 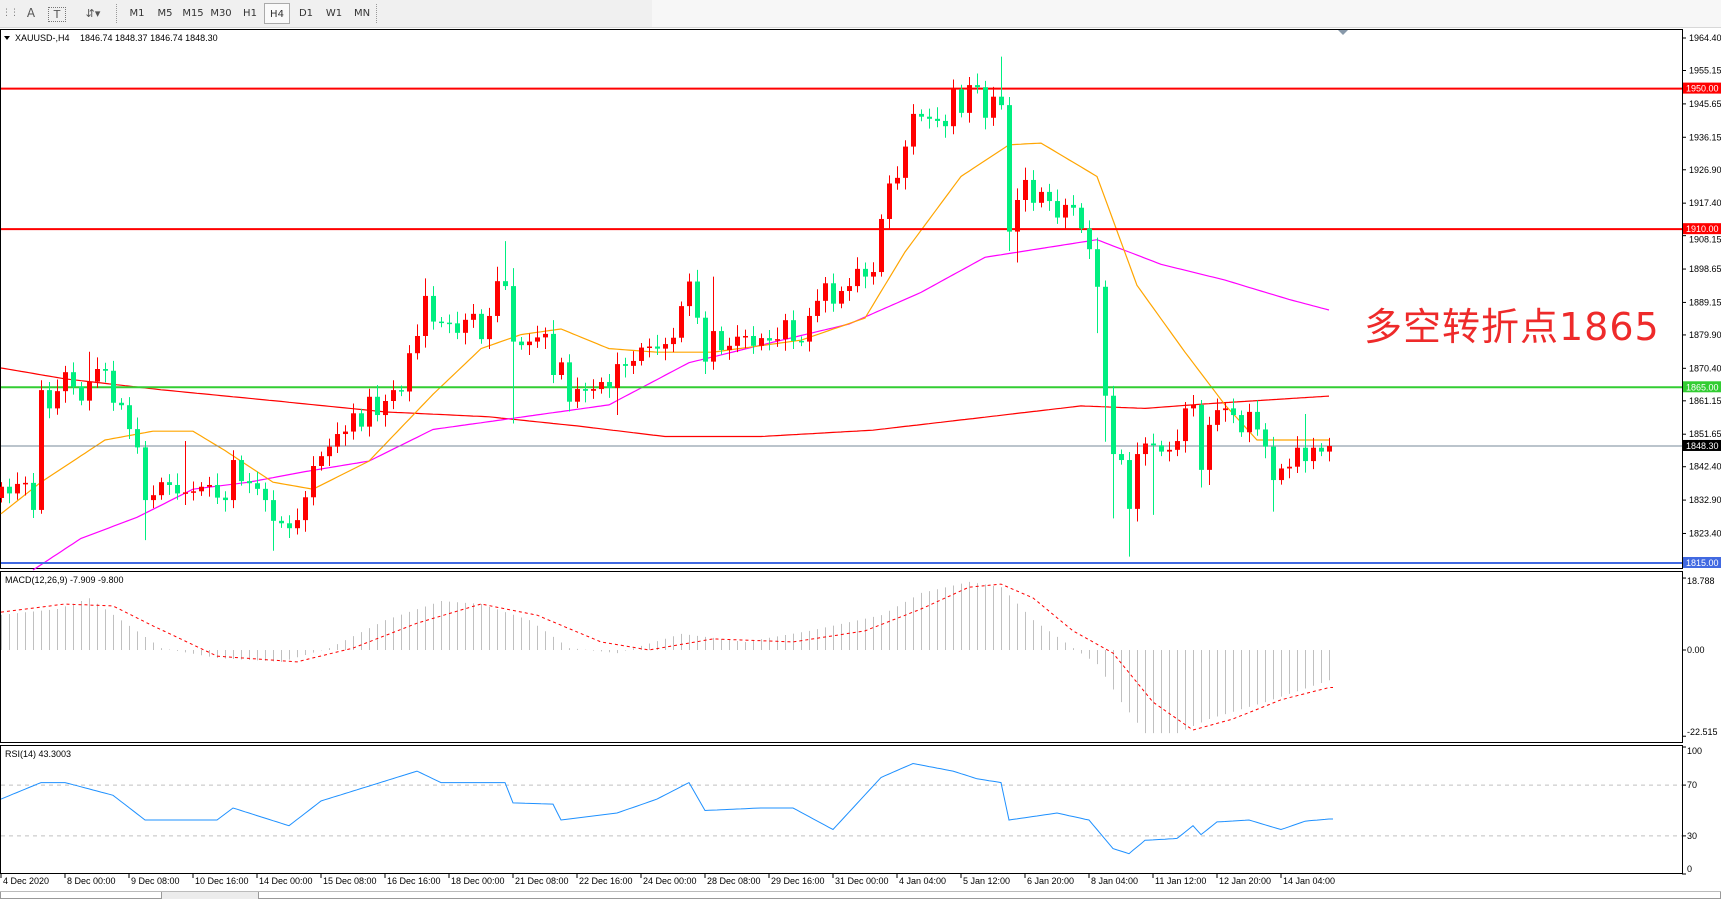 What do you see at coordinates (1702, 446) in the screenshot?
I see `current-price-tag-label: 1848.30` at bounding box center [1702, 446].